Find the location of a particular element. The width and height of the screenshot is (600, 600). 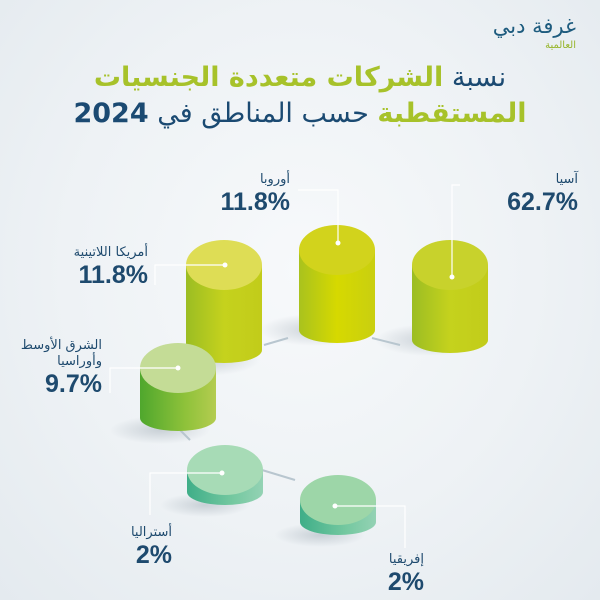

region-value: 62.7% is located at coordinates (542, 202).